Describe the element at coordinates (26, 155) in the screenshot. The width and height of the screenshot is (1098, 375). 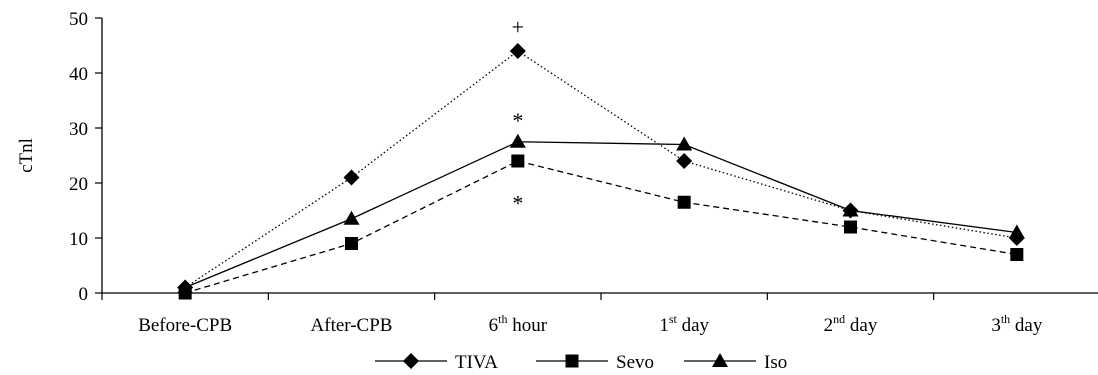
I see `y-axis-label: cTnl` at that location.